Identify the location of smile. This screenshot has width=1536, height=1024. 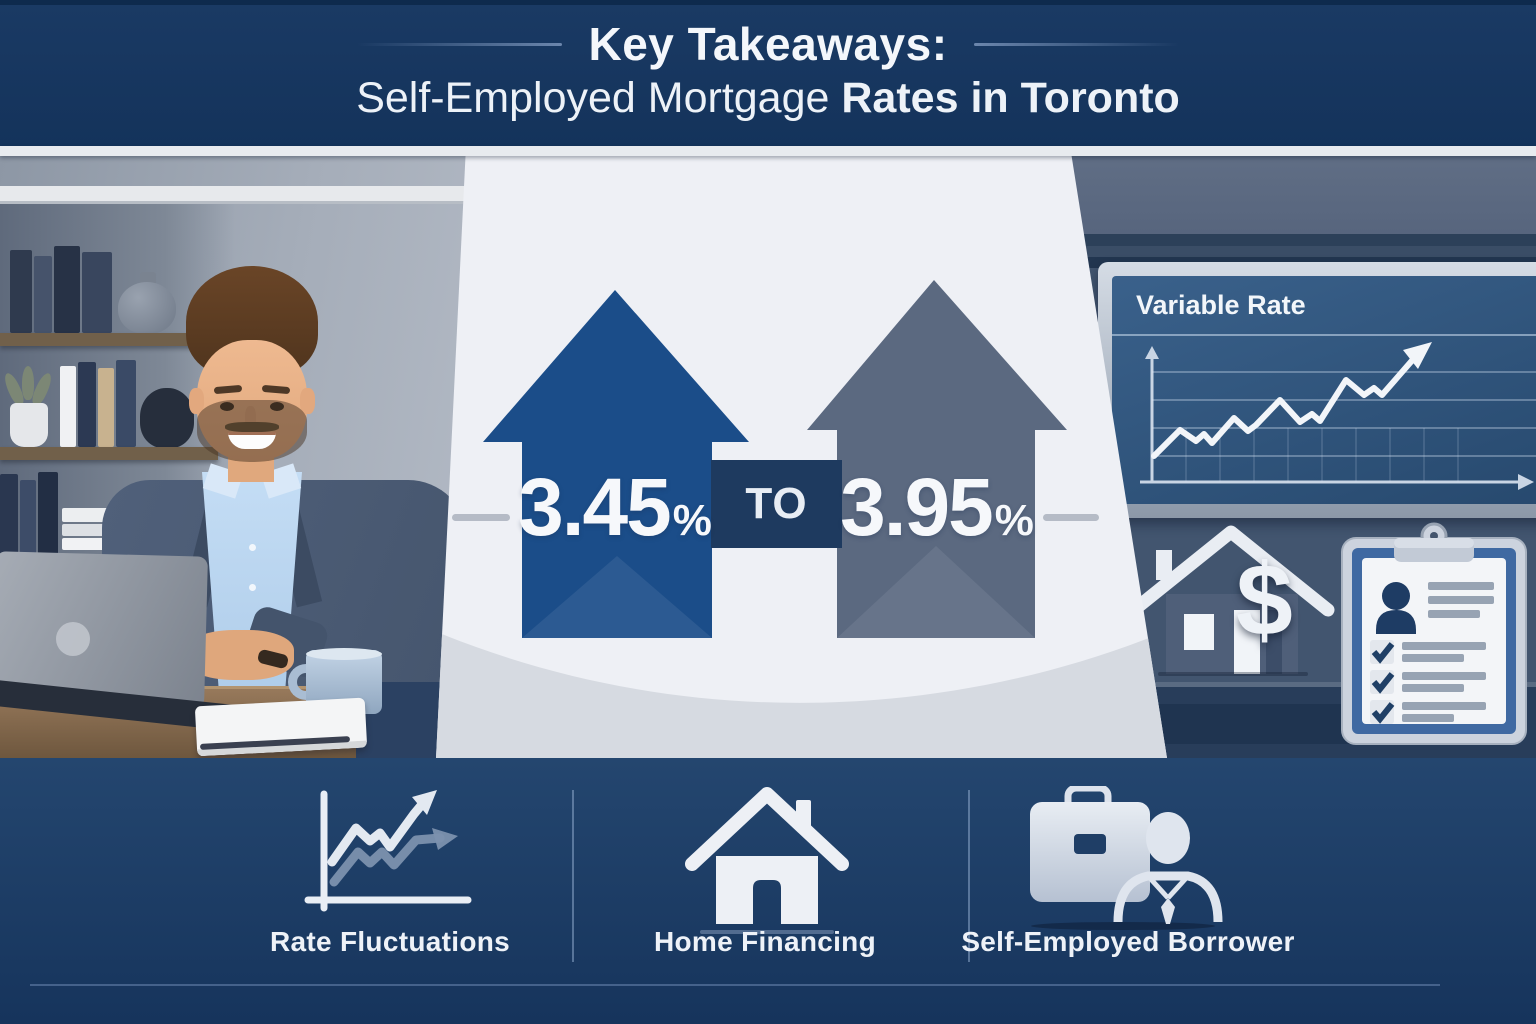
(252, 440).